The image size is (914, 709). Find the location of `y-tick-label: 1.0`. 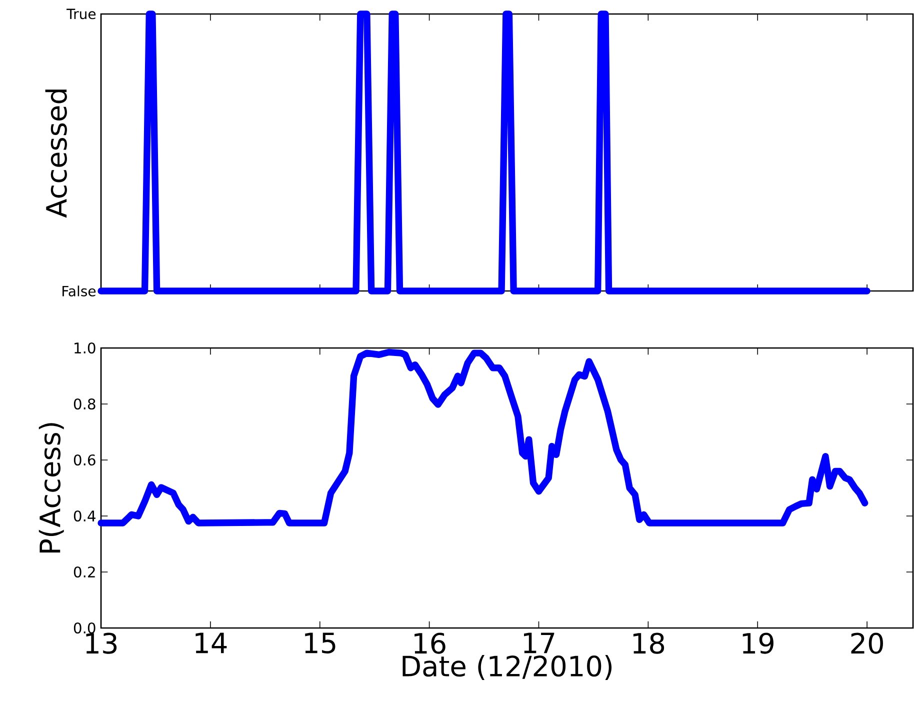

y-tick-label: 1.0 is located at coordinates (85, 348).